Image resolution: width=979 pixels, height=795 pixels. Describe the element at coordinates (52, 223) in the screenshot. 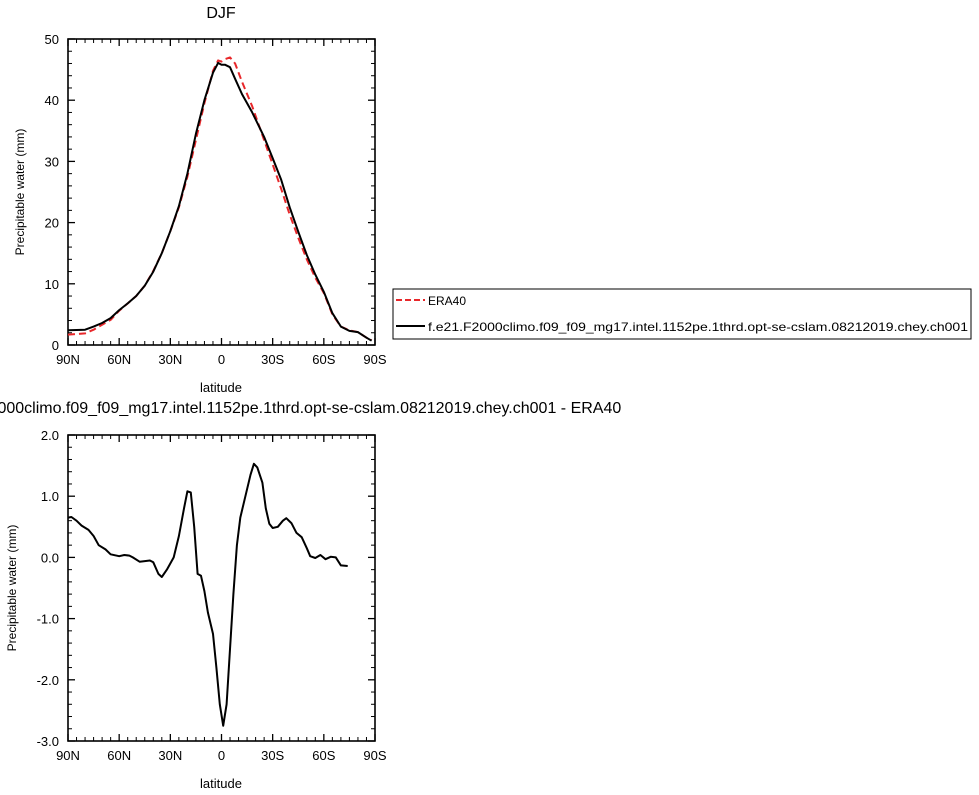

I see `y-tick-label: 20` at that location.